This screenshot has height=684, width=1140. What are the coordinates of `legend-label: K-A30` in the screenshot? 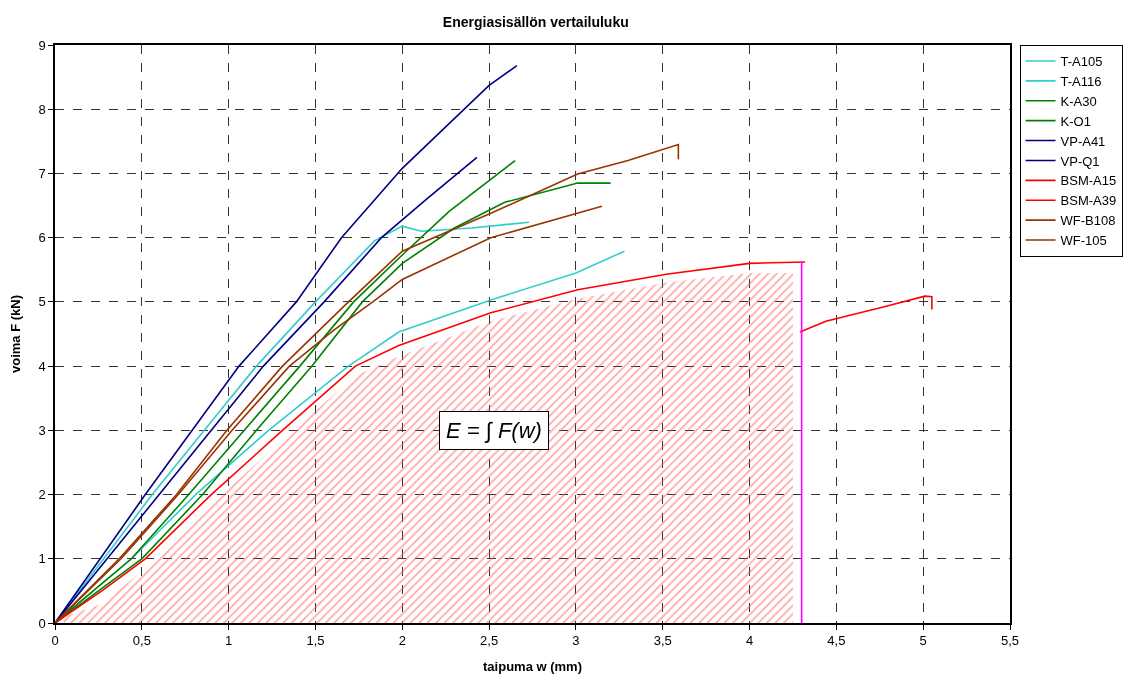 It's located at (1078, 101).